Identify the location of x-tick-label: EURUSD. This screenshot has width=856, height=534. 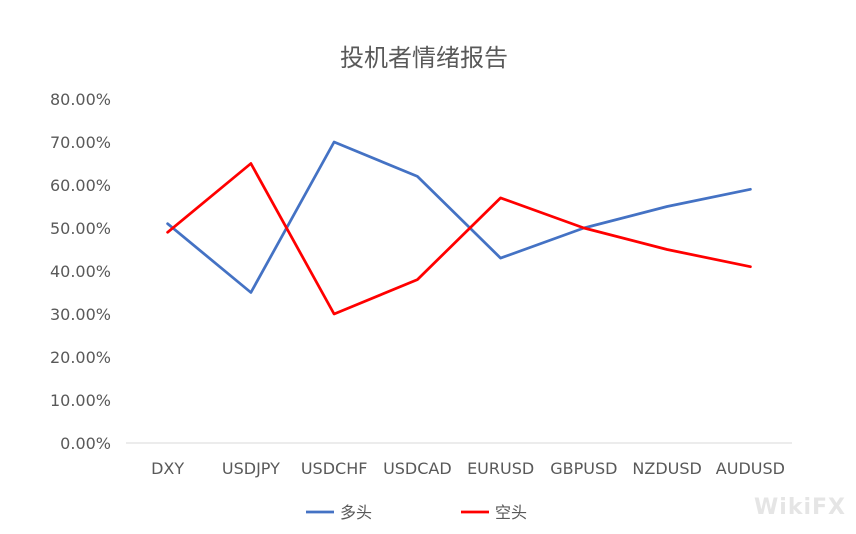
(500, 468).